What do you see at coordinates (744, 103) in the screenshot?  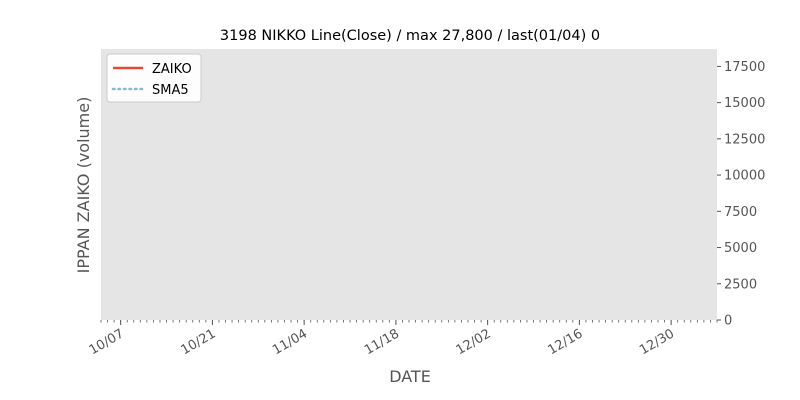 I see `y-tick-label: 15000` at bounding box center [744, 103].